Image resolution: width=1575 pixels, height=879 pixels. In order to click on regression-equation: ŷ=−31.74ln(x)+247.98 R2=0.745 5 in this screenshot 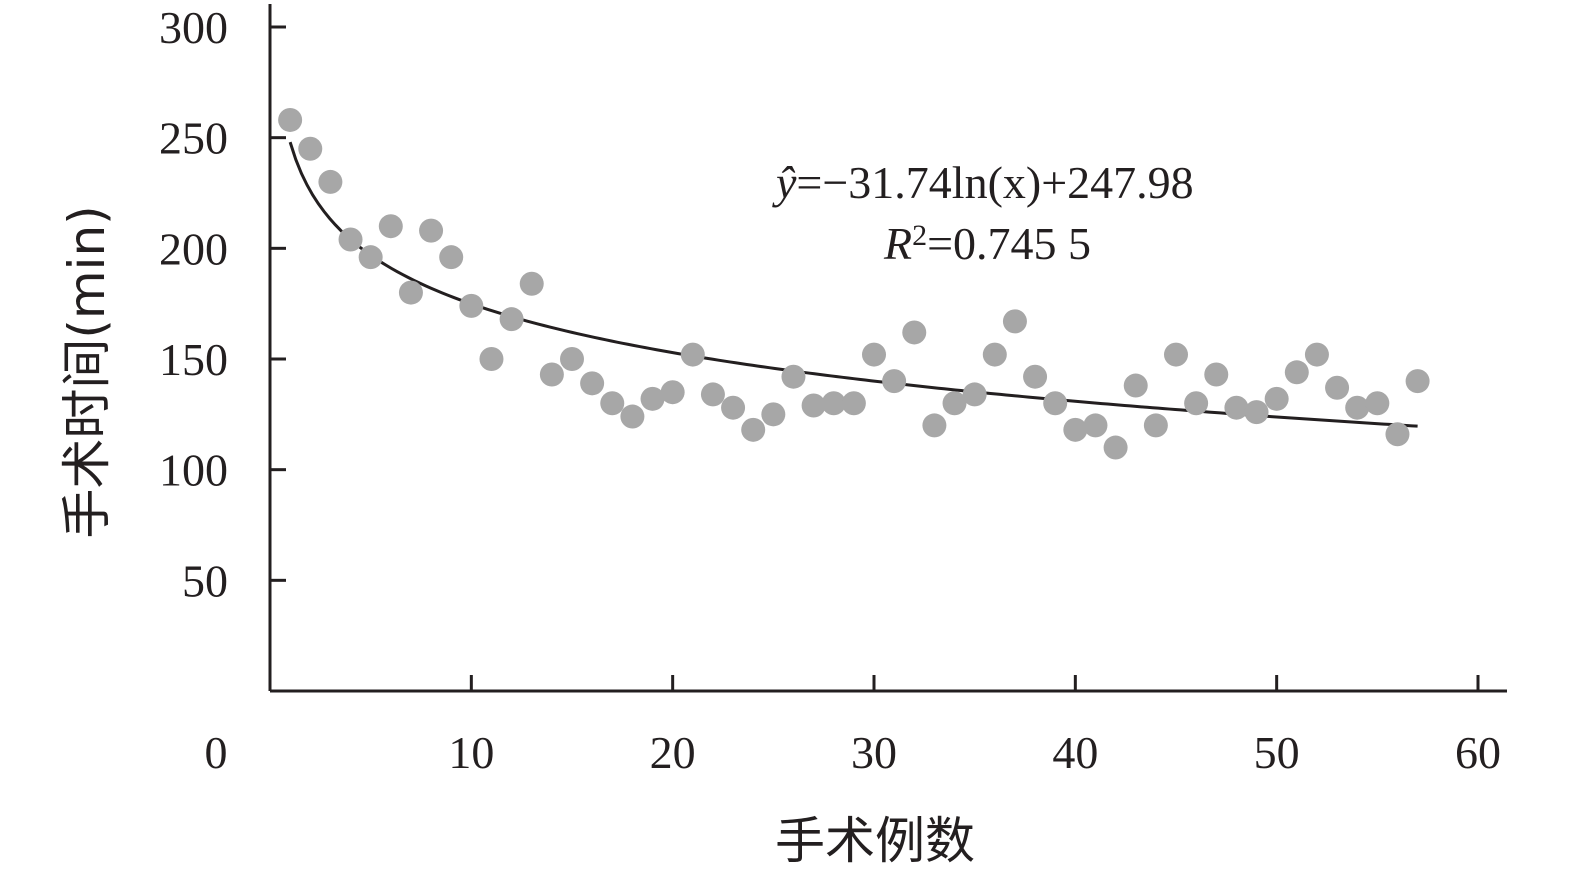, I will do `click(983, 213)`.